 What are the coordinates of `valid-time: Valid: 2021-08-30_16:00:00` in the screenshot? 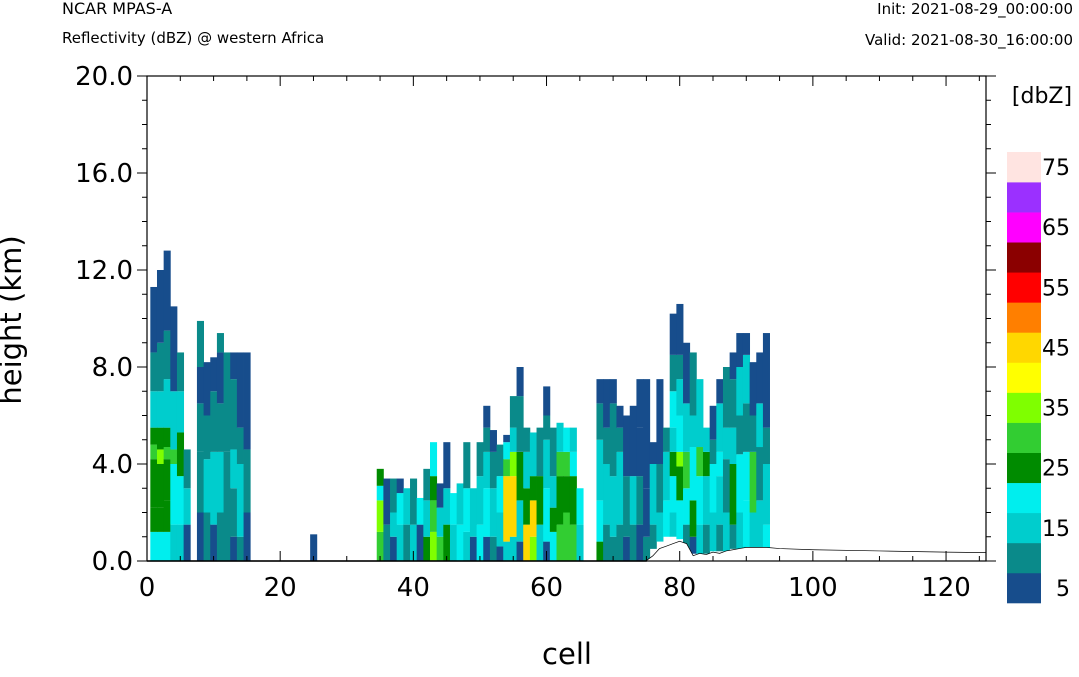 It's located at (968, 40).